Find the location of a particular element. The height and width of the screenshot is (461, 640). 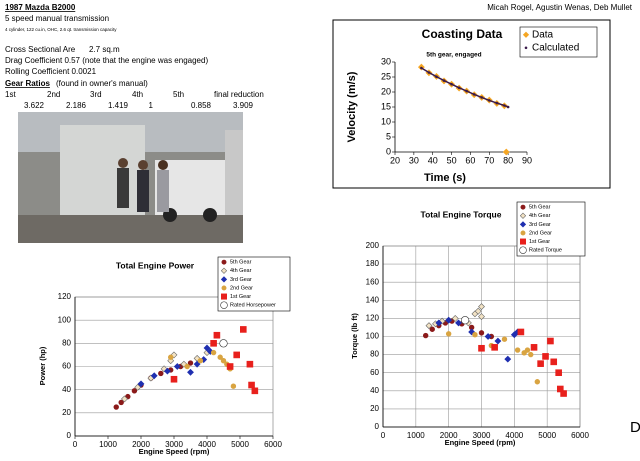

y-tick-label: 40 is located at coordinates (66, 389).